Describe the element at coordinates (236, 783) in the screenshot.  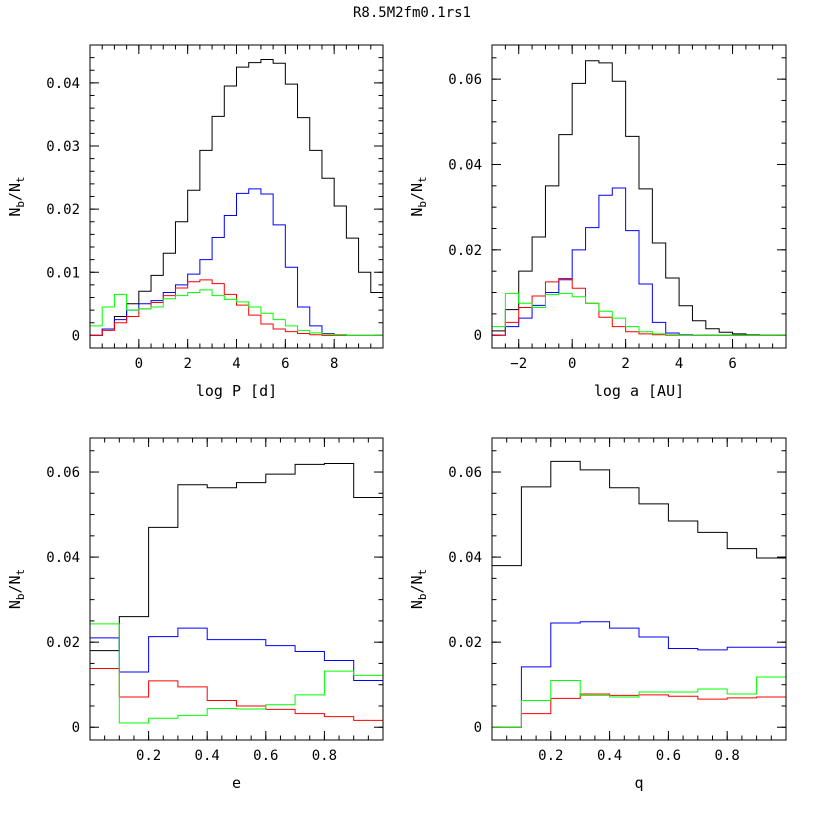
I see `x-axis-label: e` at that location.